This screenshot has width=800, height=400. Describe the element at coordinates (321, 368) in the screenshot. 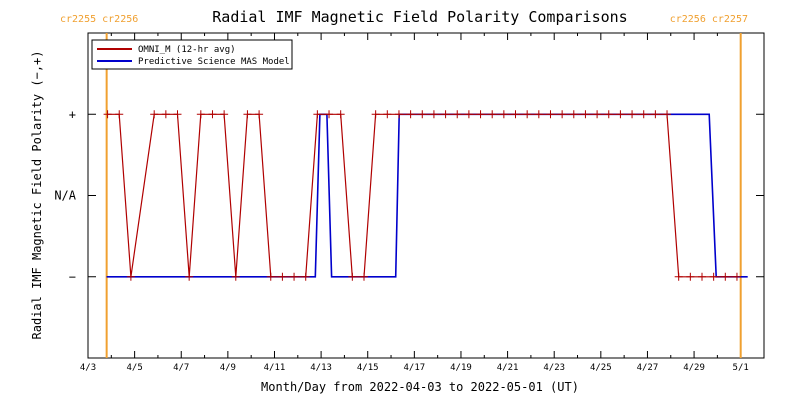

I see `x-tick-label: 4/13` at that location.